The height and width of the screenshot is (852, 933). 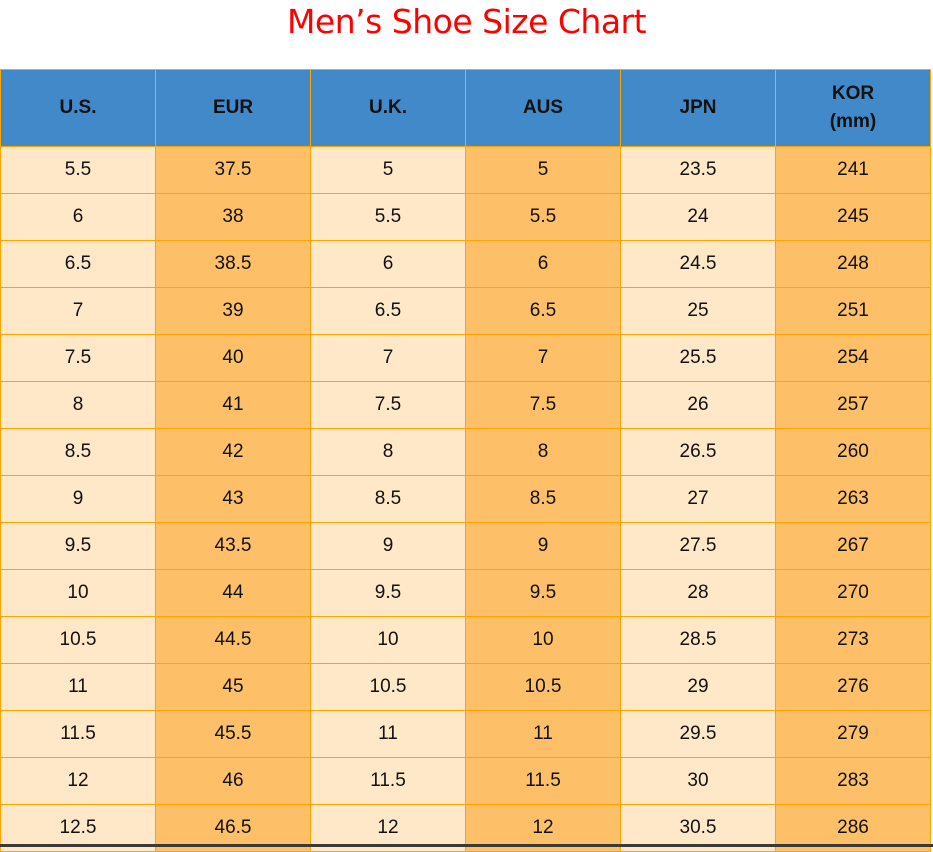 What do you see at coordinates (543, 358) in the screenshot?
I see `cell-aus: 7` at bounding box center [543, 358].